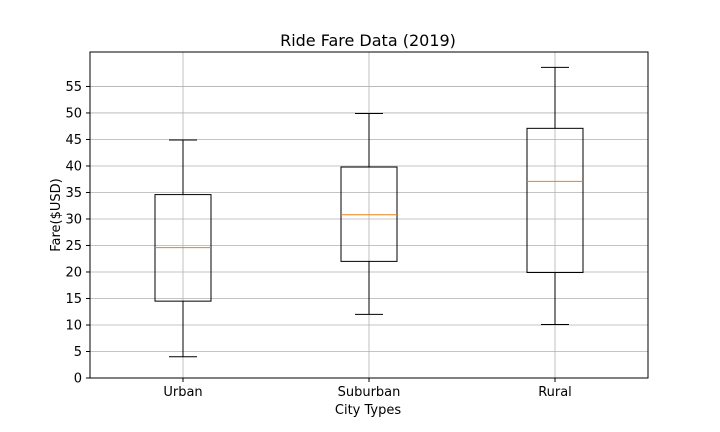 This screenshot has width=720, height=432. What do you see at coordinates (77, 233) in the screenshot?
I see `y-axis-ticks: 0 5 10 15 20 25 30 35 40 45 50 55` at bounding box center [77, 233].